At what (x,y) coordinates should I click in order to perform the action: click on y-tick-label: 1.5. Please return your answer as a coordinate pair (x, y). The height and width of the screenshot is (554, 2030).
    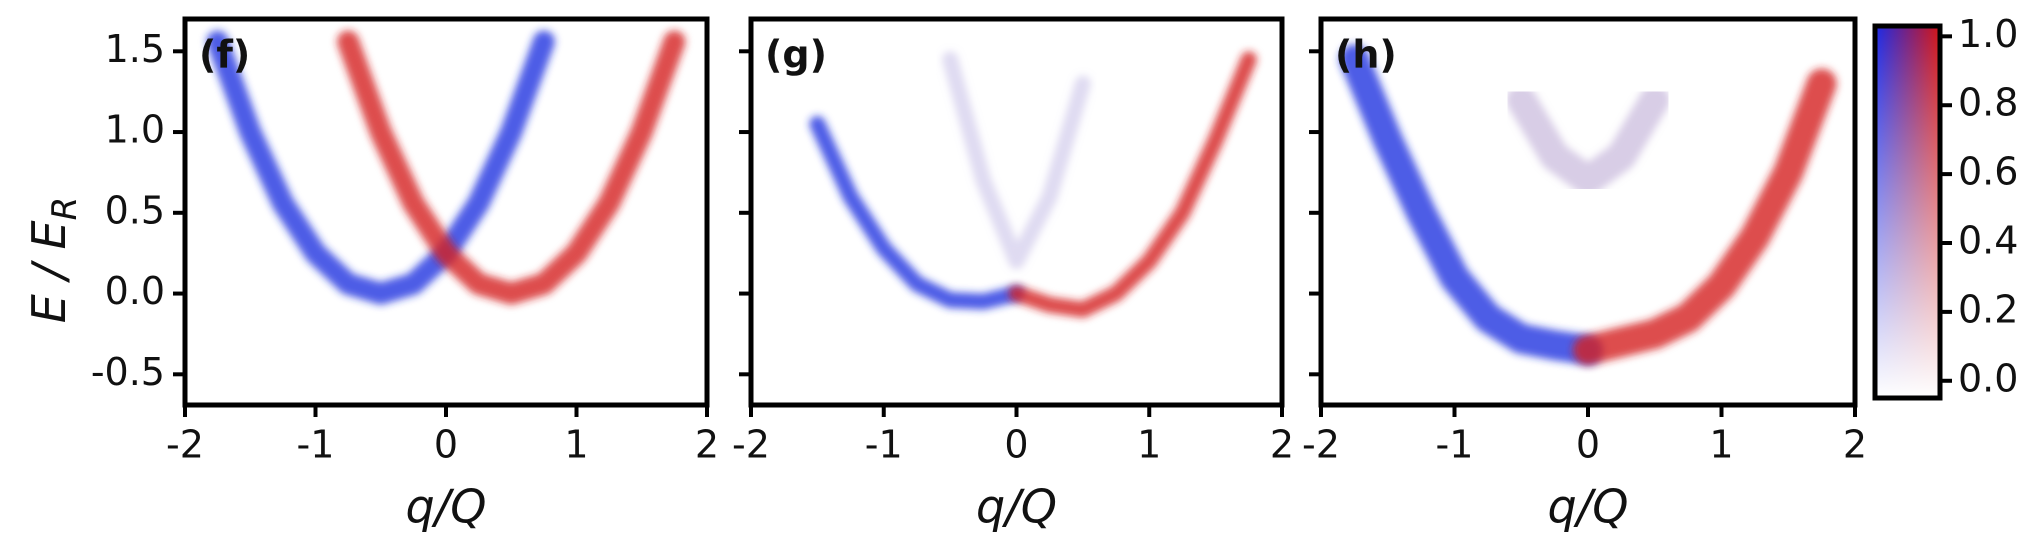
    Looking at the image, I should click on (135, 49).